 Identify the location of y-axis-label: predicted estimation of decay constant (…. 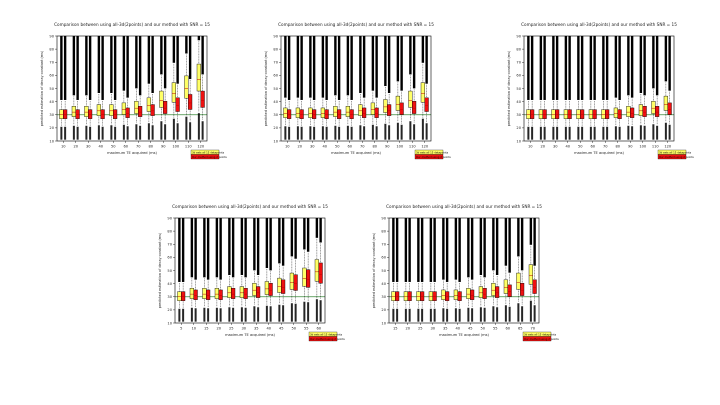
(42, 88).